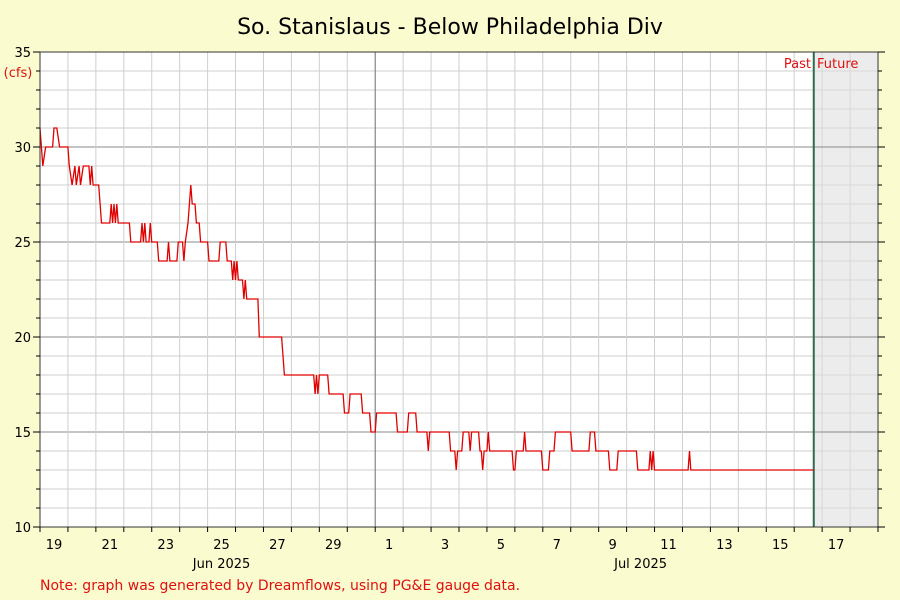 The width and height of the screenshot is (900, 600). I want to click on x-tick-label: 17, so click(836, 545).